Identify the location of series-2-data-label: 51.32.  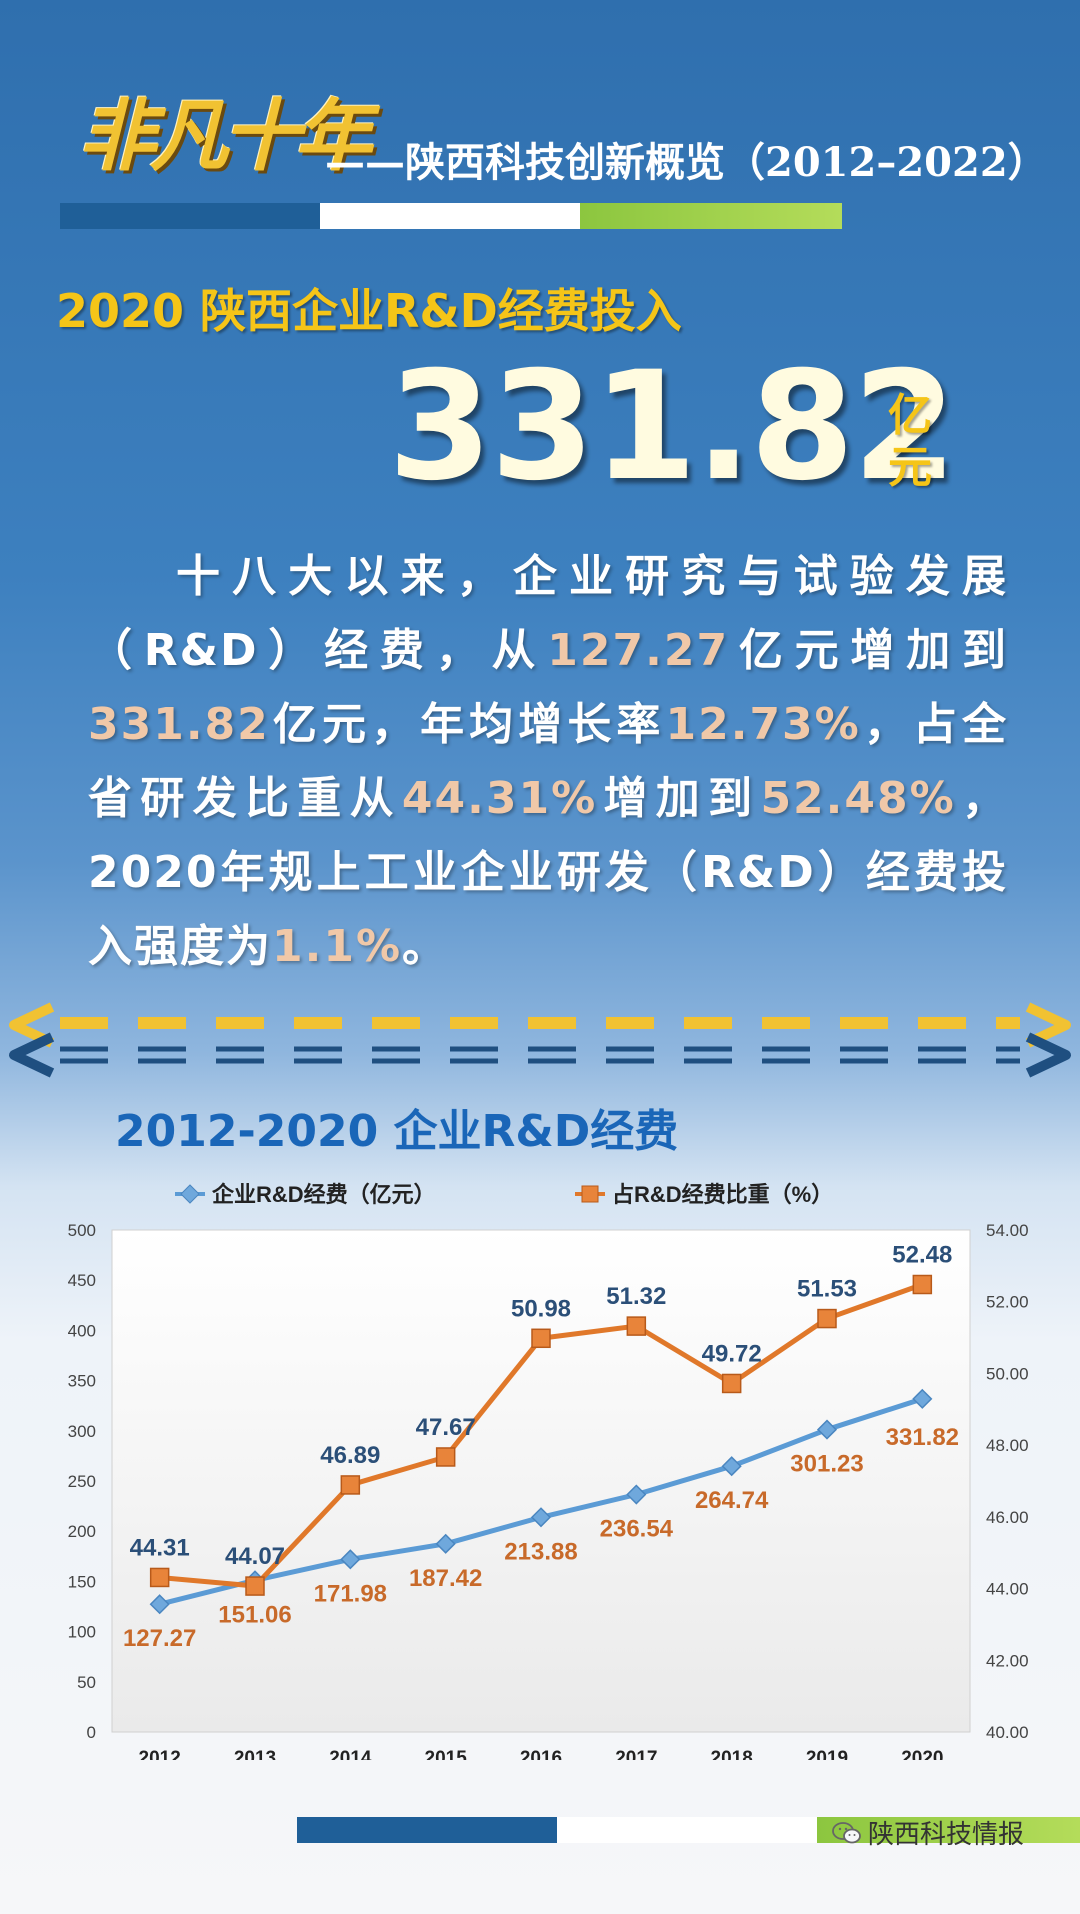
(636, 1296).